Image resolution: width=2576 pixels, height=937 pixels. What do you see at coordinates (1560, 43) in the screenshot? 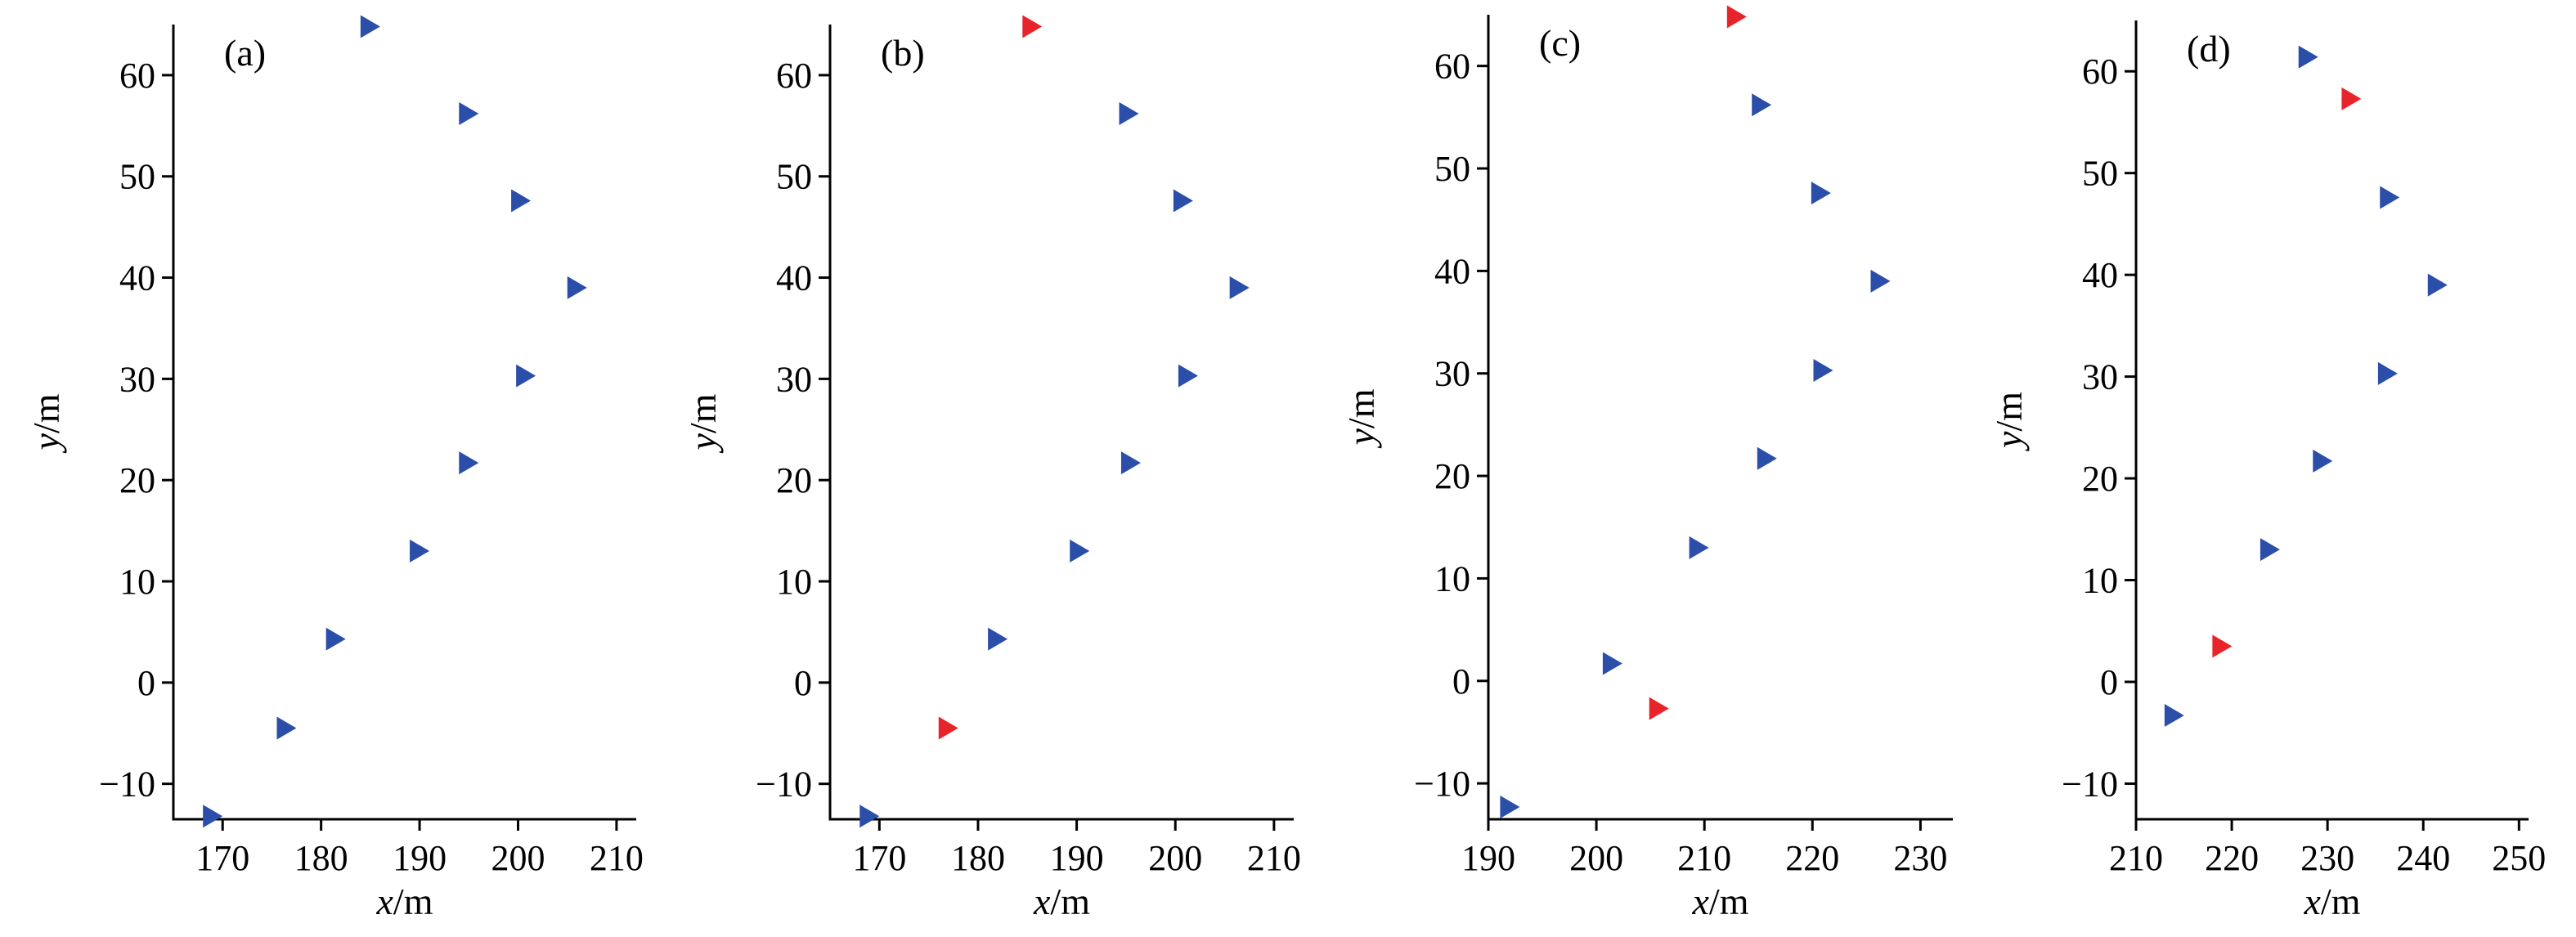
I see `panel-label: (c)` at bounding box center [1560, 43].